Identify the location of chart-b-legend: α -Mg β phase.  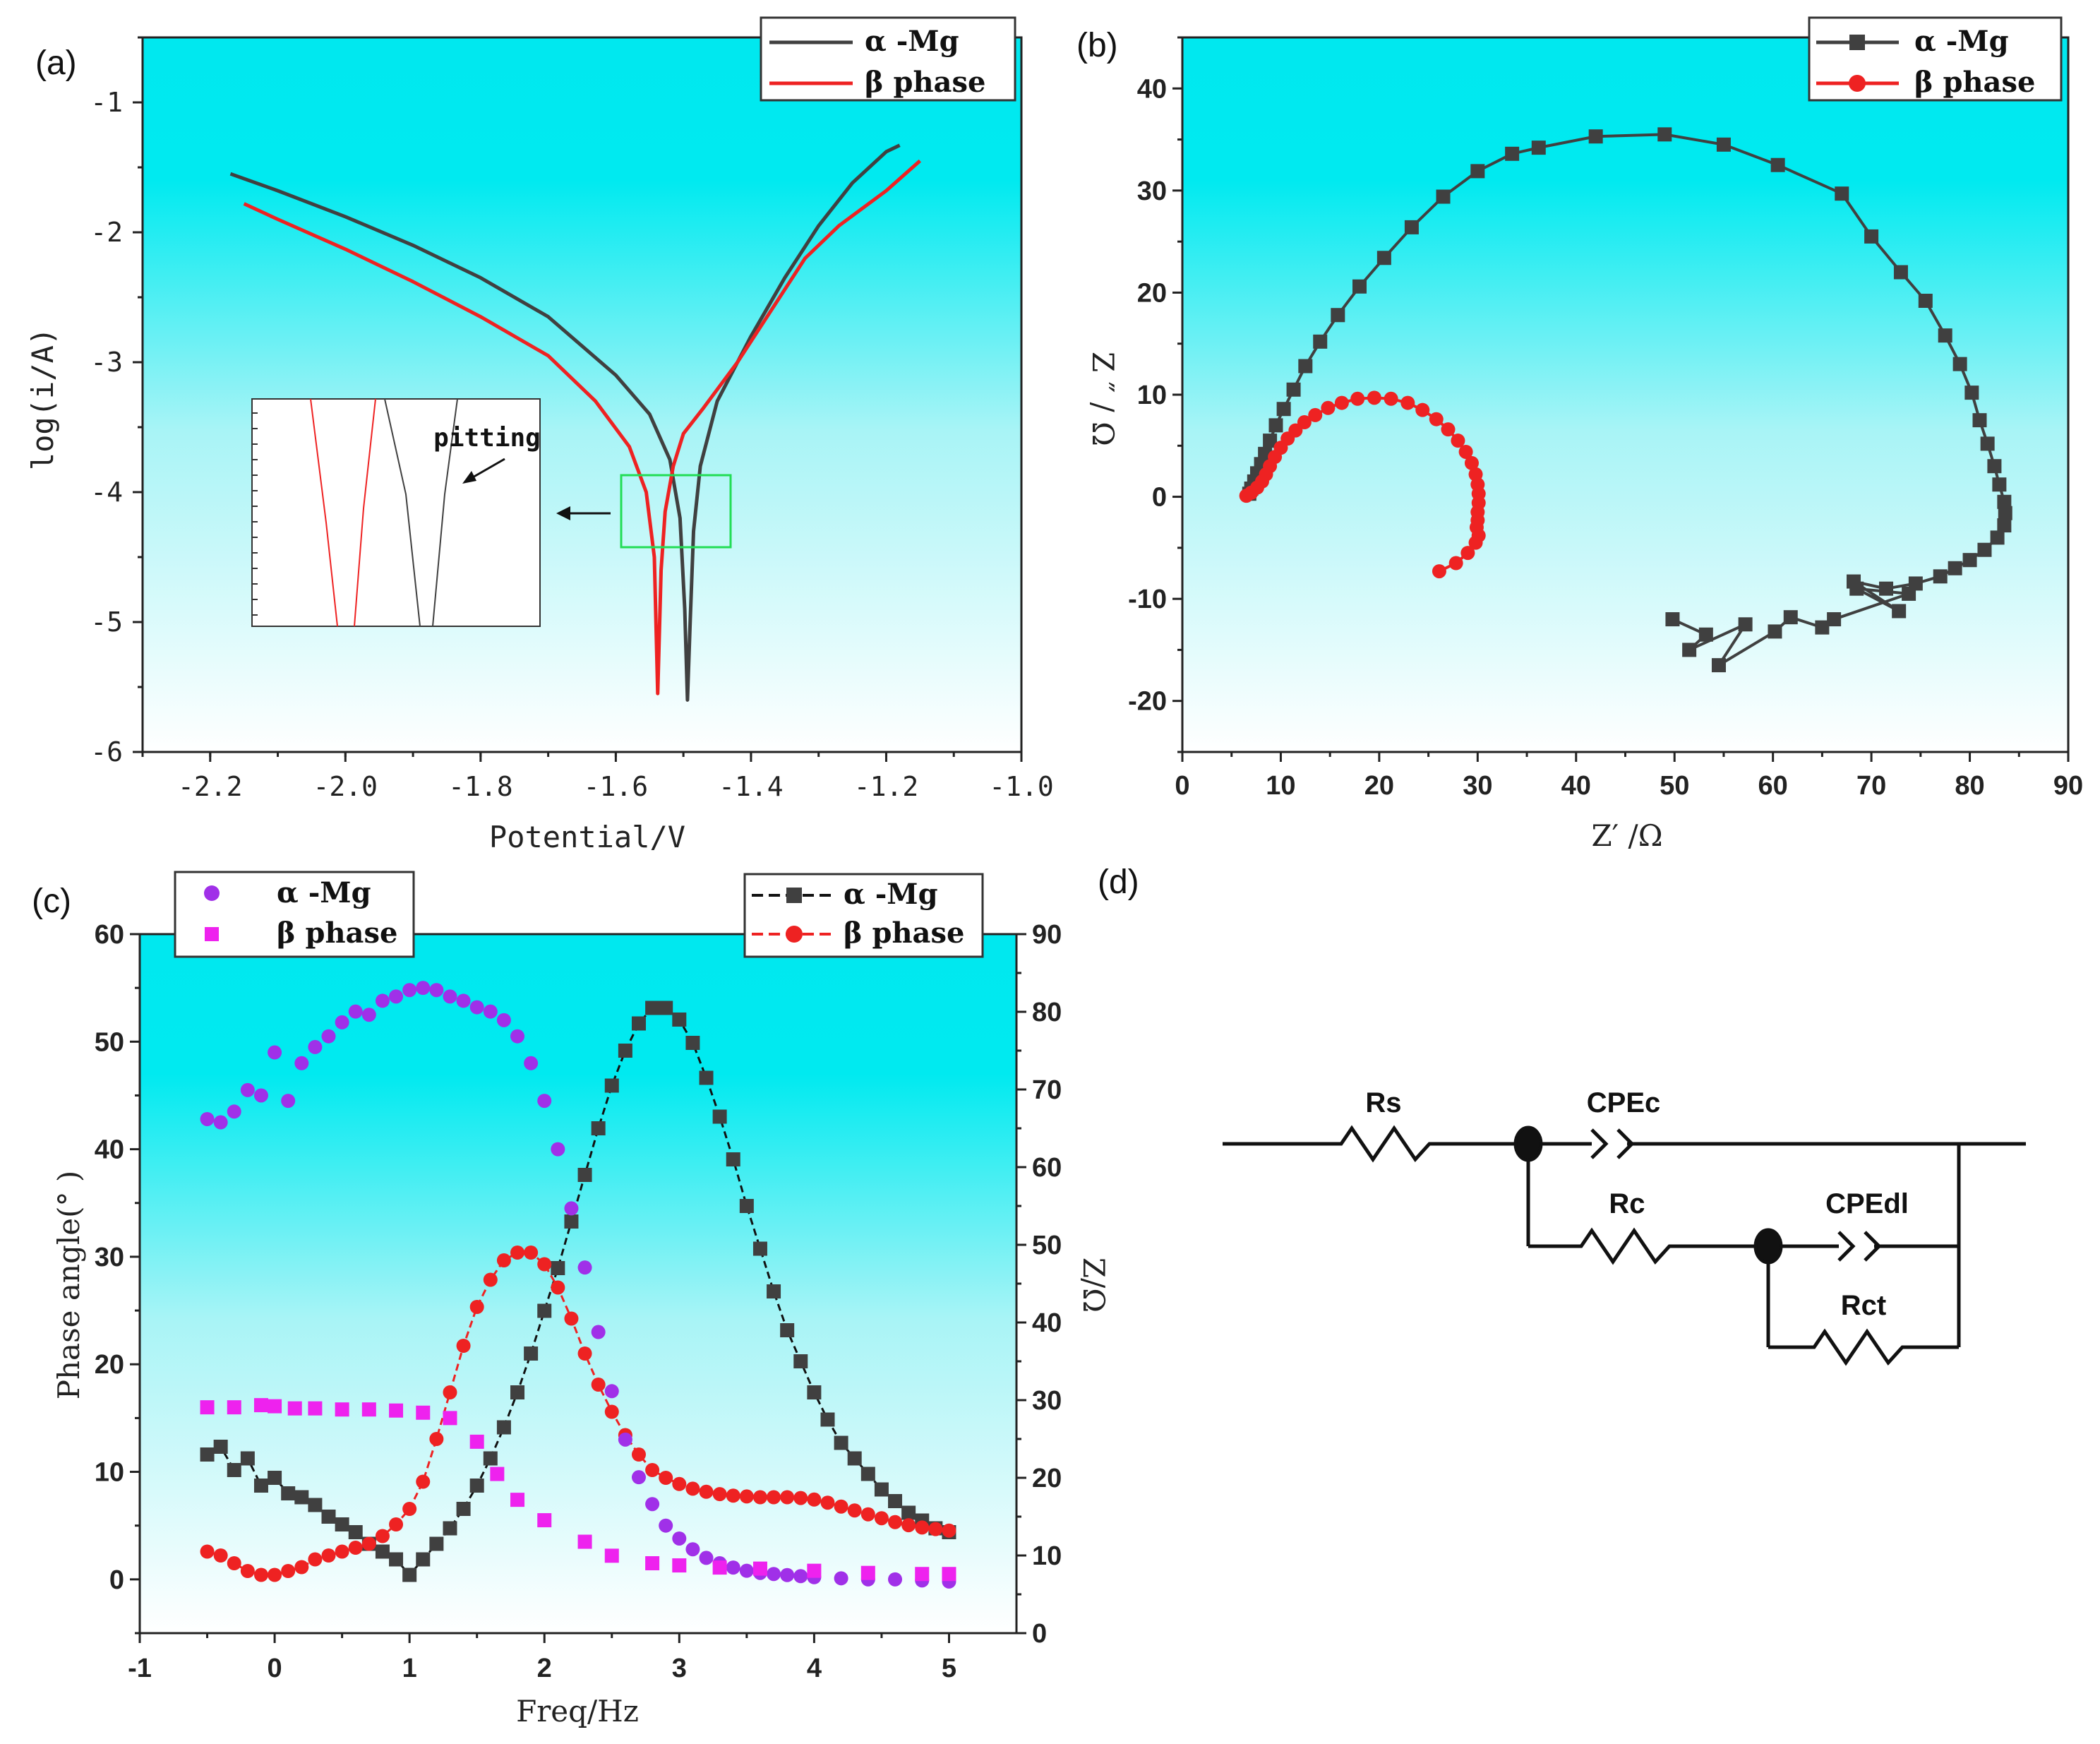
(1936, 59).